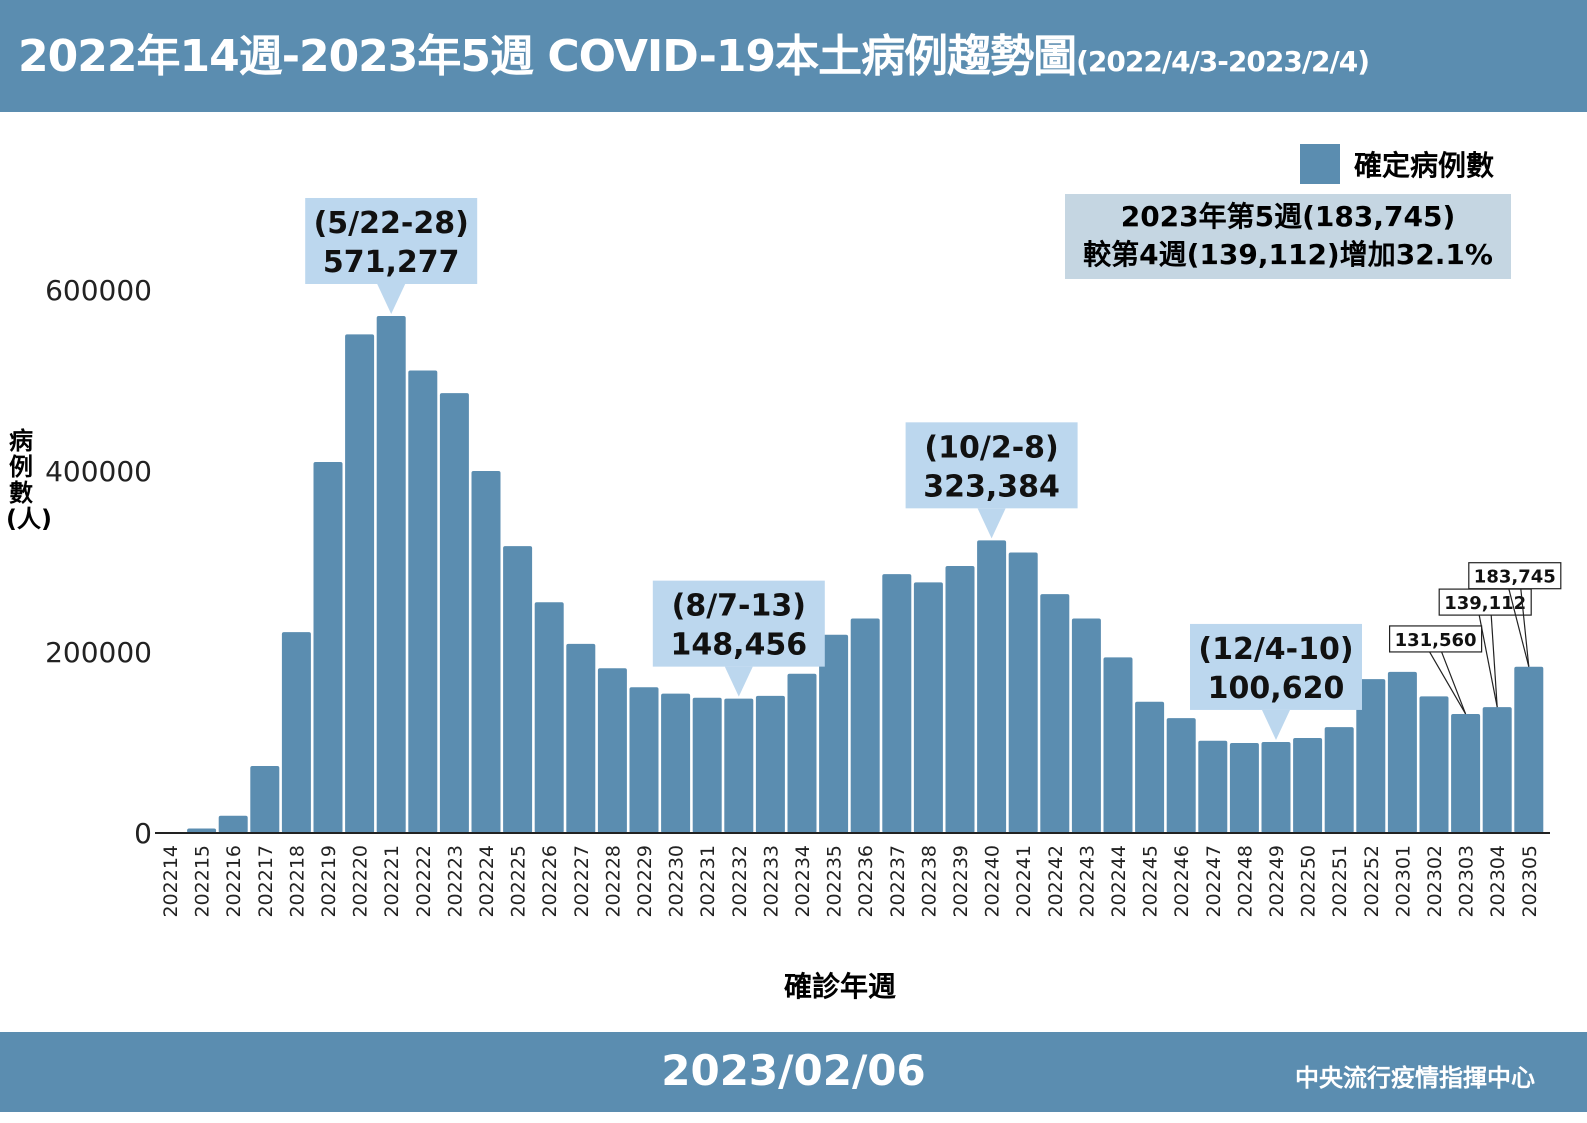 Image resolution: width=1587 pixels, height=1123 pixels. I want to click on x-tick-label: 202238, so click(929, 881).